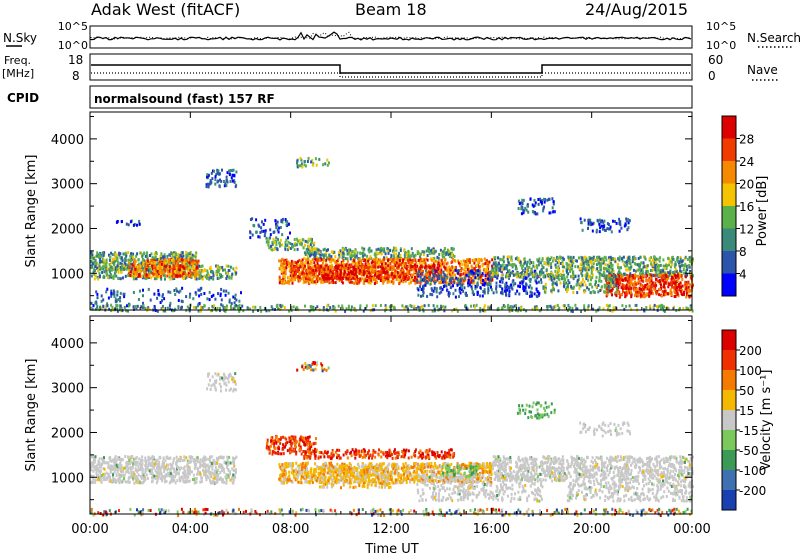 The image size is (800, 554). Describe the element at coordinates (391, 9) in the screenshot. I see `beam-title: Beam 18` at that location.